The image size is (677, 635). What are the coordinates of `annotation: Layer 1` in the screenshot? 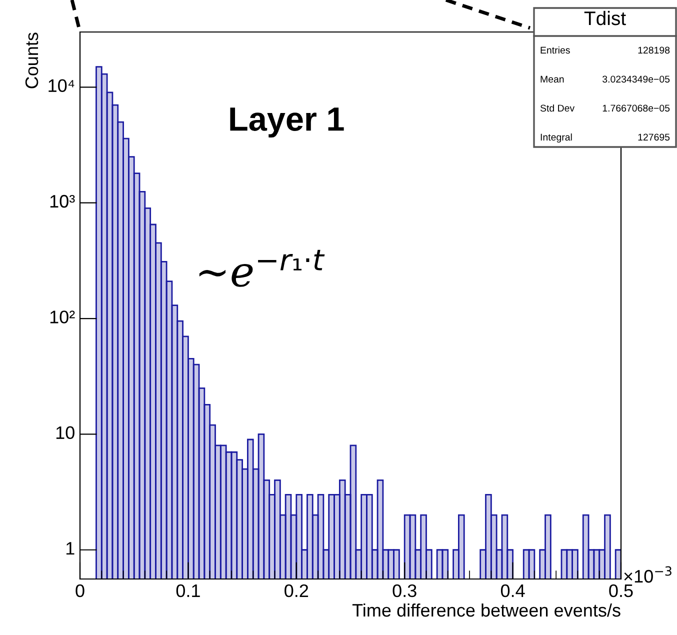 It's located at (287, 123).